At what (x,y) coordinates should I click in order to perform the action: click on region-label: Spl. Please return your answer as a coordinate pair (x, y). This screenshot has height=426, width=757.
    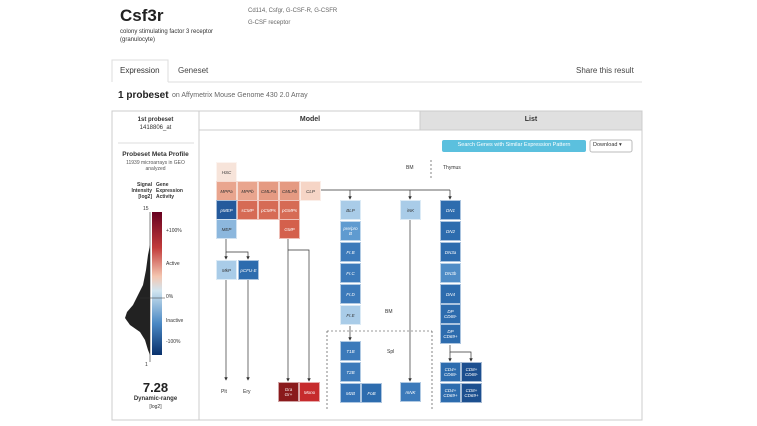
    Looking at the image, I should click on (391, 352).